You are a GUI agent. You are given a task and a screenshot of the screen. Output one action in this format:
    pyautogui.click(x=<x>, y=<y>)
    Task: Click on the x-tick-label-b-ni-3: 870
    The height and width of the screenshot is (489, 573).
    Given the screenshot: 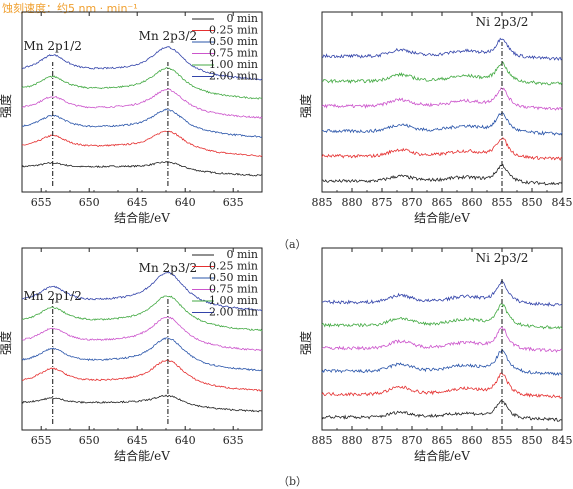 What is the action you would take?
    pyautogui.click(x=412, y=440)
    